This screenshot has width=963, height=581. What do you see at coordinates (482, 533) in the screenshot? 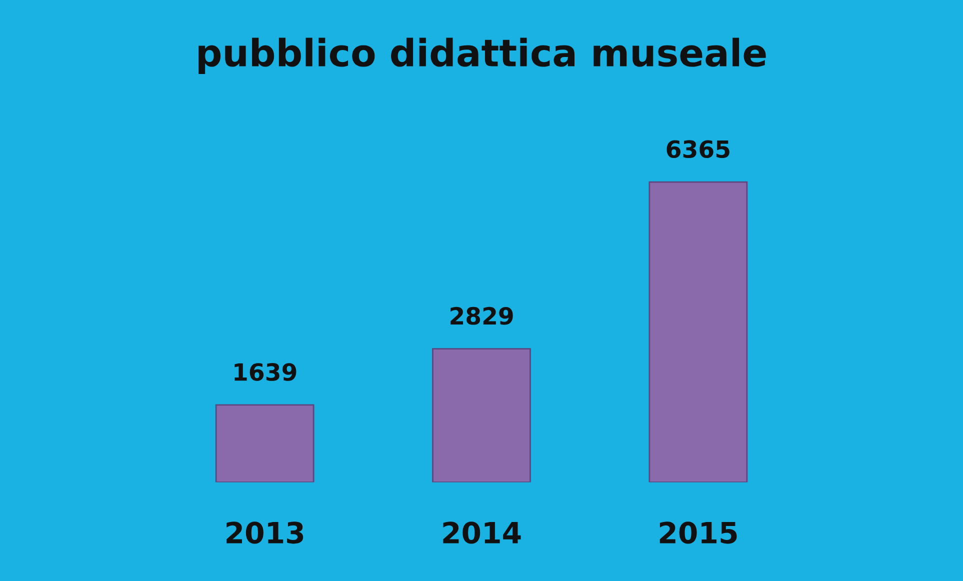
I see `x-tick-label: 2014` at bounding box center [482, 533].